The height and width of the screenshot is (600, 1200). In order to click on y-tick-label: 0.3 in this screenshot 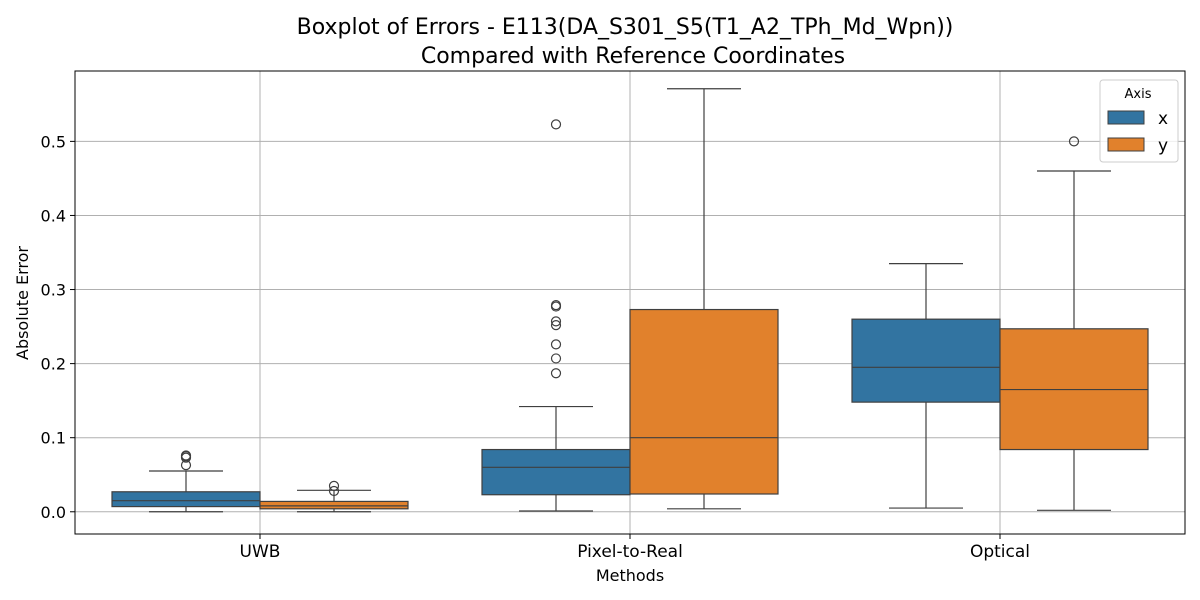, I will do `click(53, 290)`.